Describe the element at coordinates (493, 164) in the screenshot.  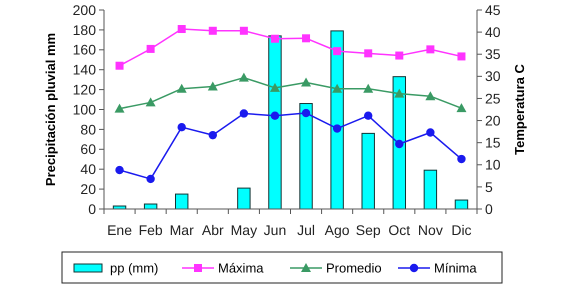
I see `y2-tick-label: 10` at that location.